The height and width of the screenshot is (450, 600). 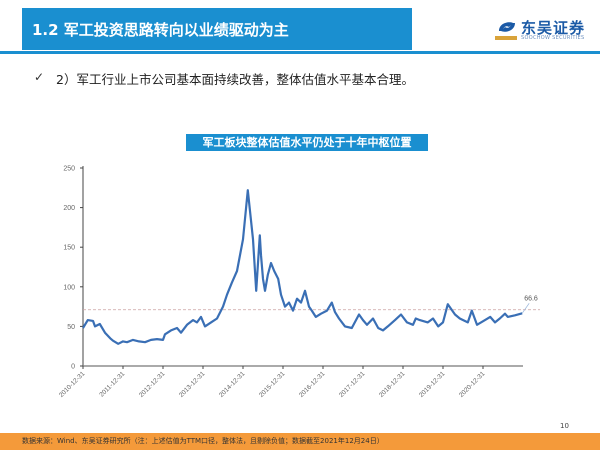 What do you see at coordinates (531, 298) in the screenshot?
I see `end-value-label: 66.6` at bounding box center [531, 298].